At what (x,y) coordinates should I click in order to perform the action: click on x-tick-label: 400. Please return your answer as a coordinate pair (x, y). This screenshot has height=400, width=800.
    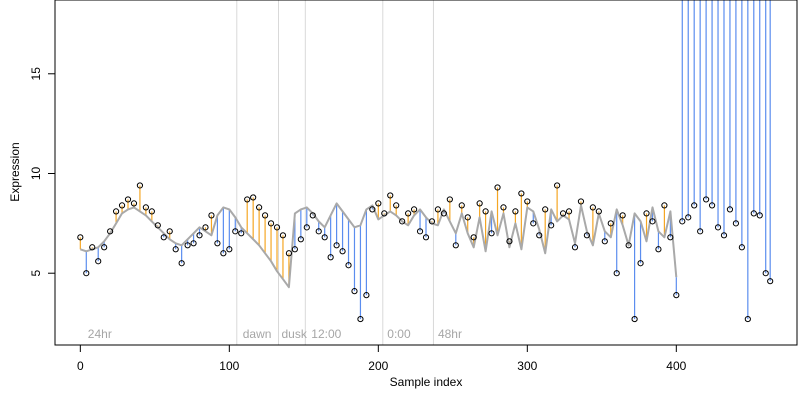
    Looking at the image, I should click on (676, 366).